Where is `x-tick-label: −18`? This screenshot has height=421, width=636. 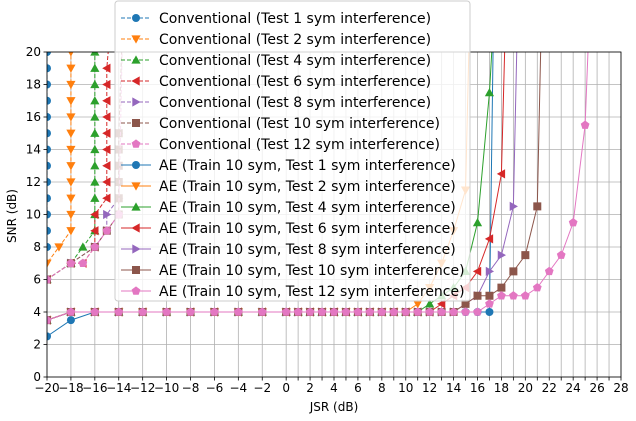
x-tick-label: −18 is located at coordinates (70, 388).